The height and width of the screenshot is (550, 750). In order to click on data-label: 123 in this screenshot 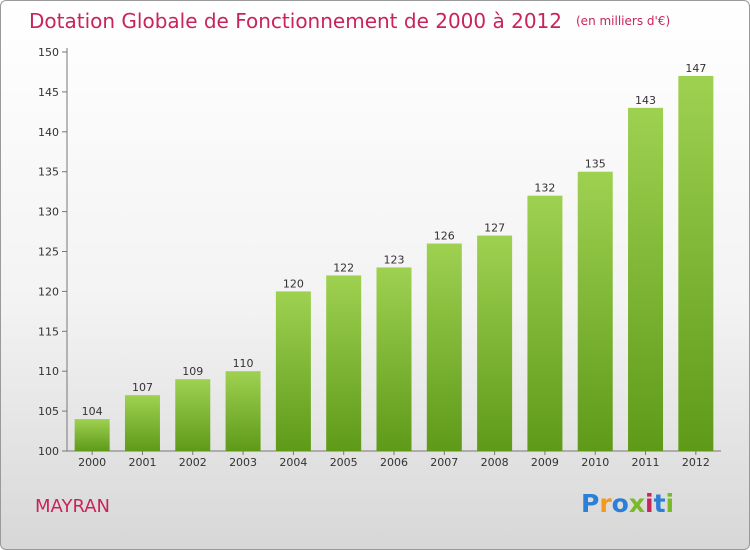, I will do `click(394, 259)`.